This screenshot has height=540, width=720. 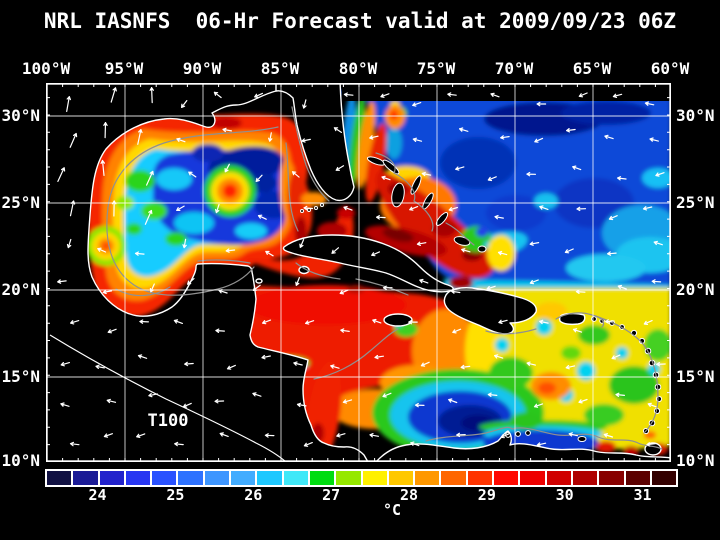 I want to click on lon-tick-label: 75°W, so click(x=436, y=68).